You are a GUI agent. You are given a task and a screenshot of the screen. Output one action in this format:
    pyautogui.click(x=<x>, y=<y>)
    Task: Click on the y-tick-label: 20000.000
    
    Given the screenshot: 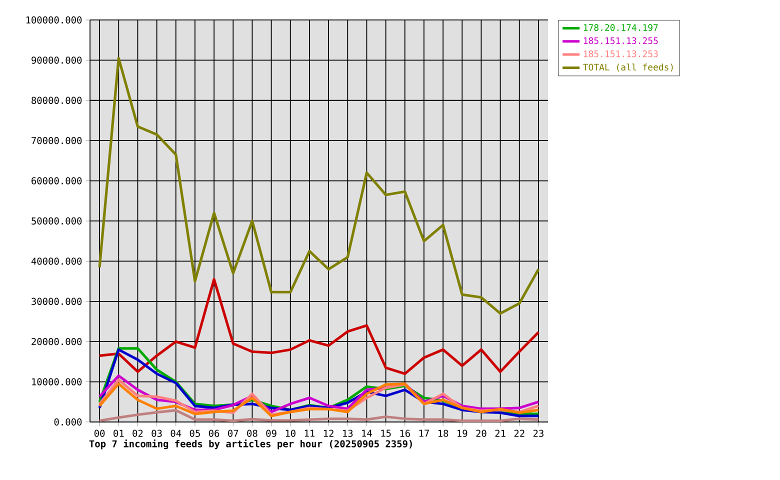 What is the action you would take?
    pyautogui.click(x=57, y=342)
    